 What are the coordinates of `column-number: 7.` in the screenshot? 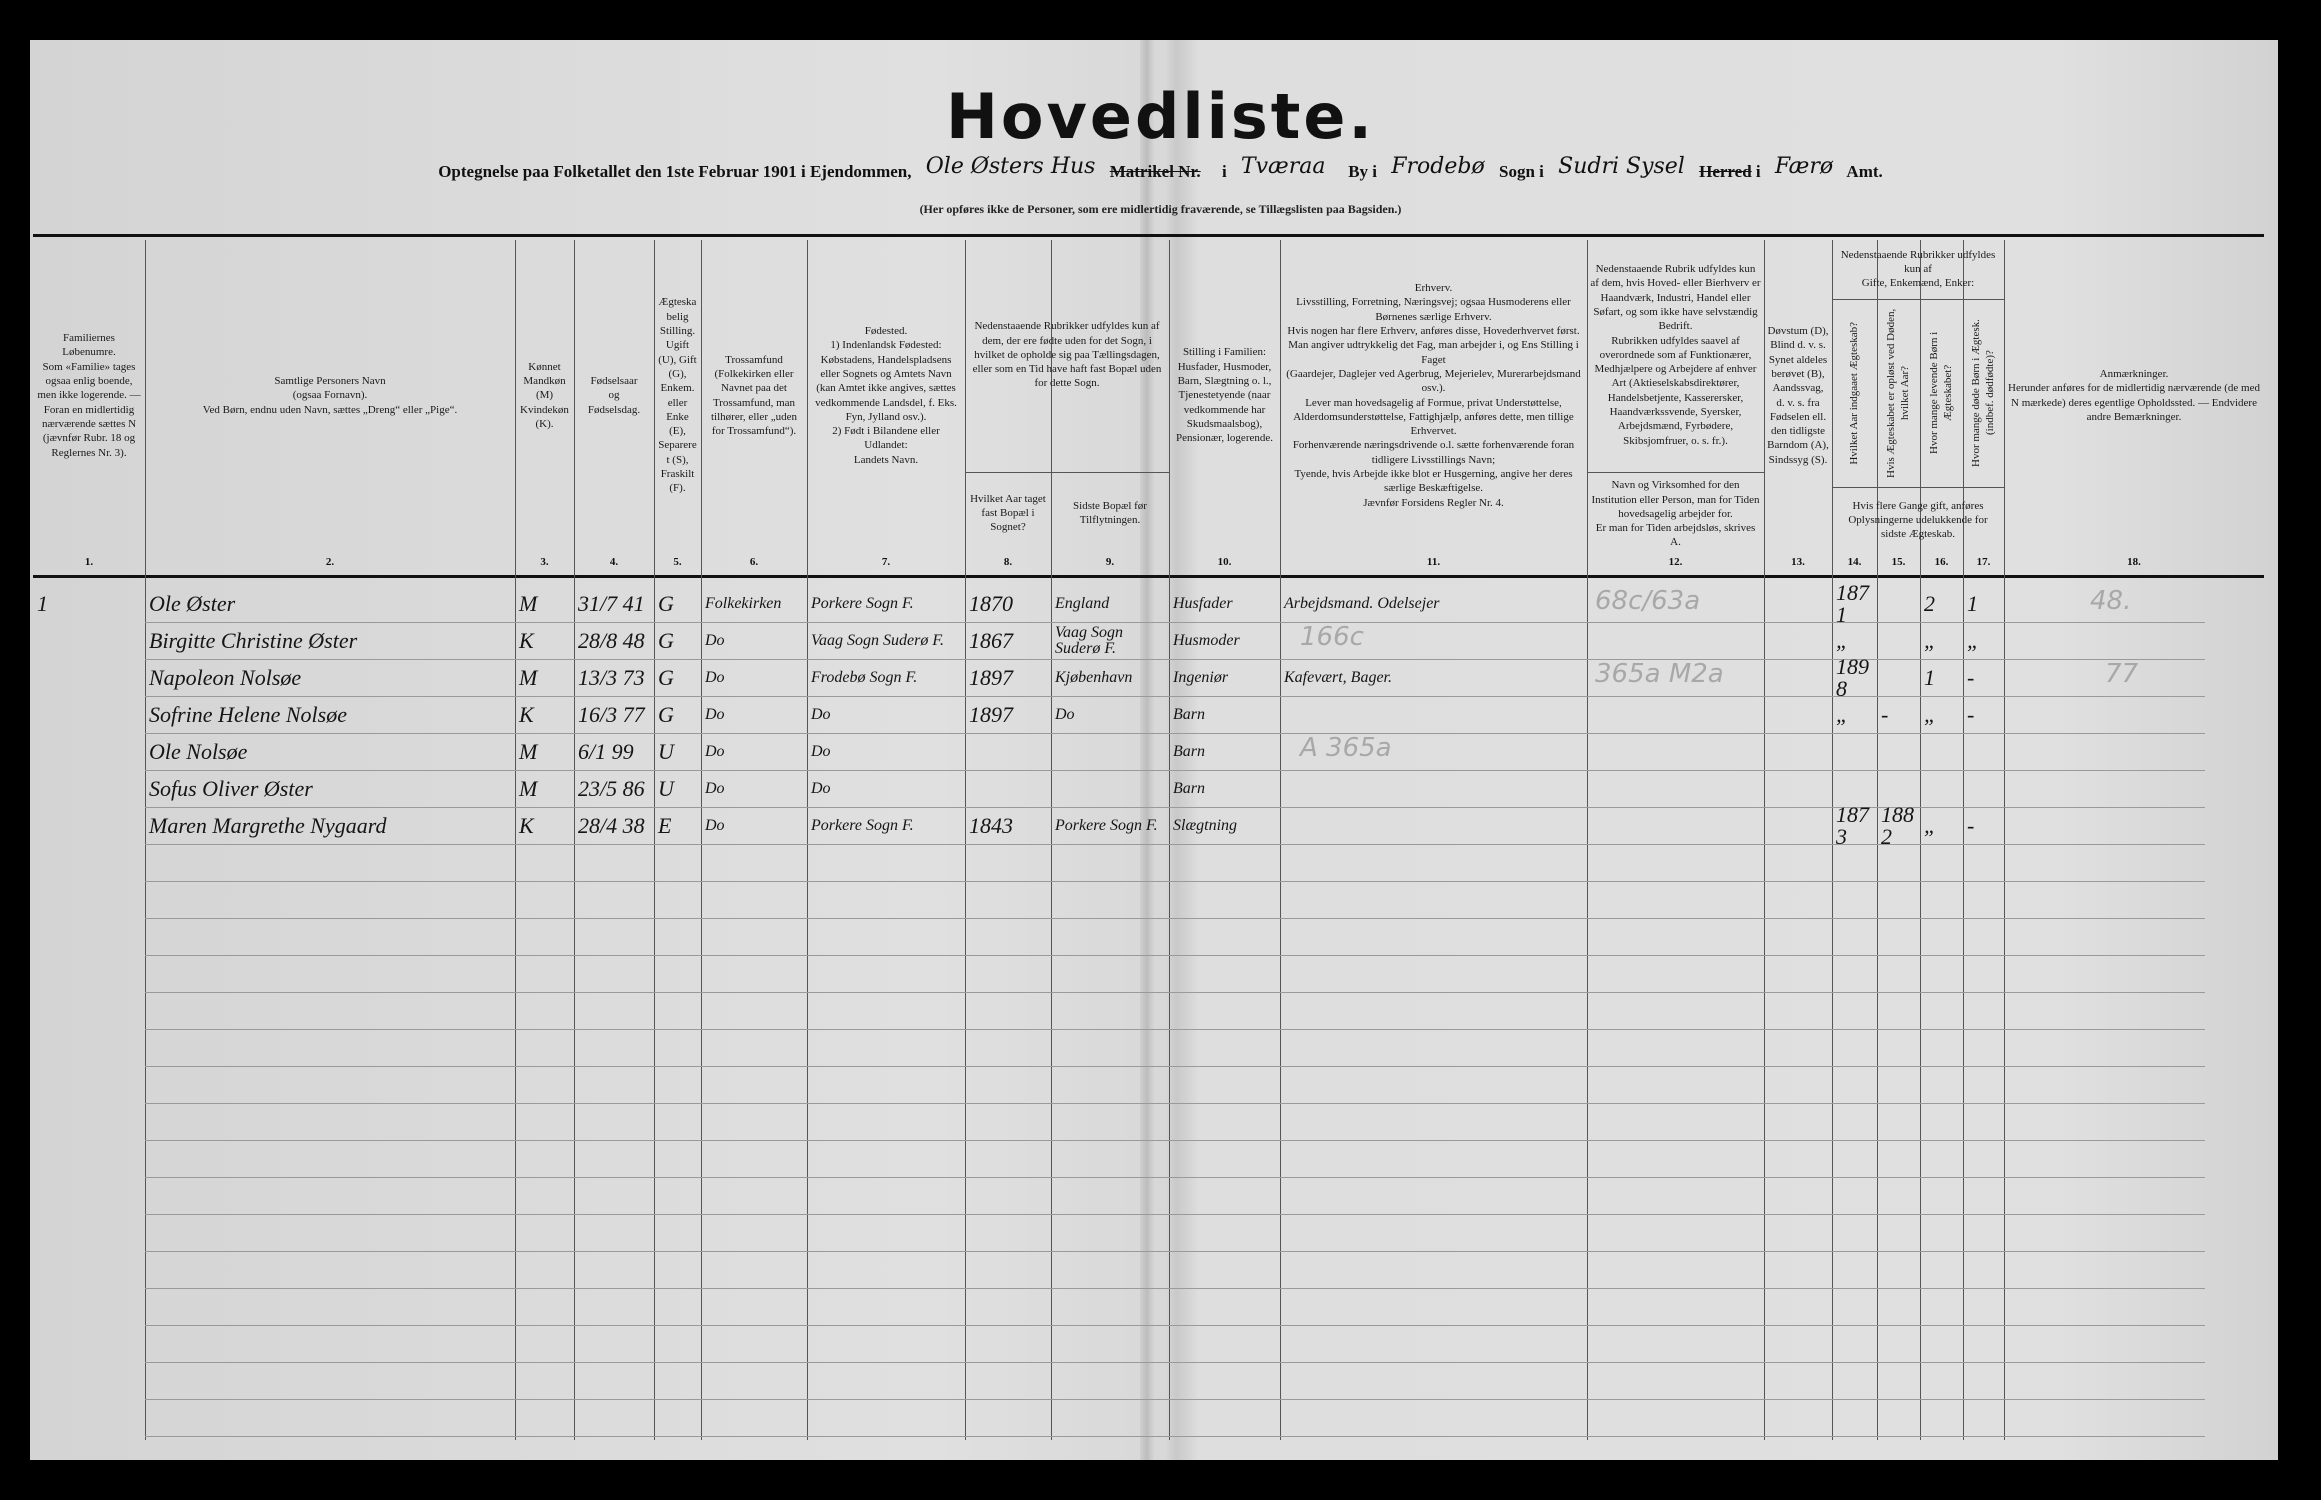 It's located at (886, 562).